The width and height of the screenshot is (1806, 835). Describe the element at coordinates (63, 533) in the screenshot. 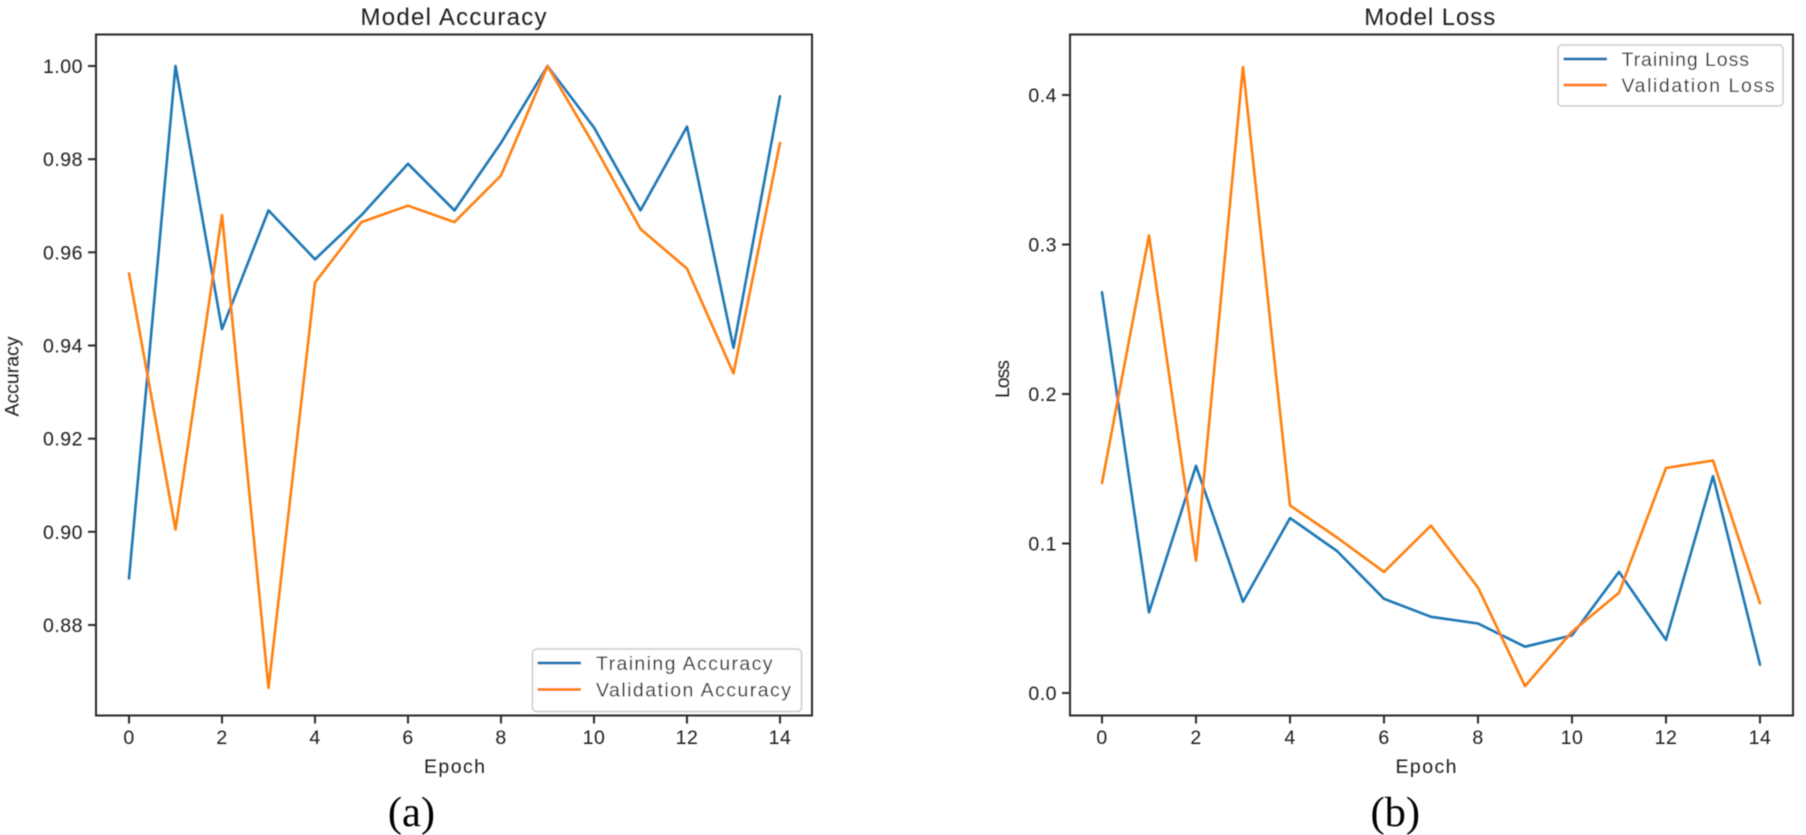

I see `svg-text: 0.90` at that location.